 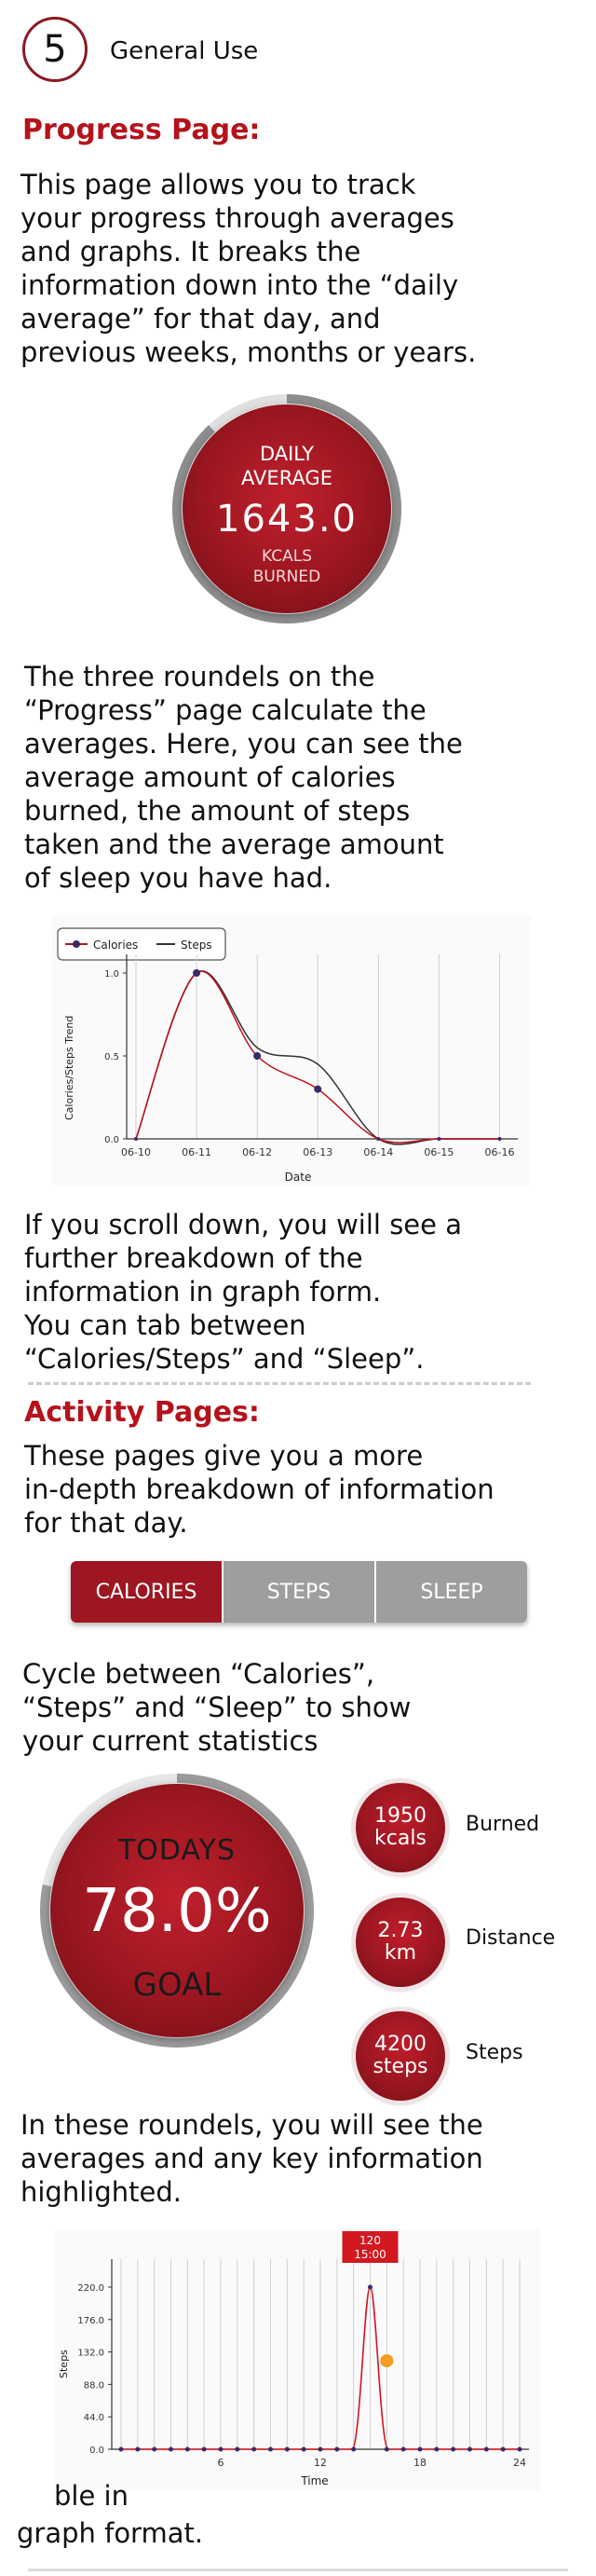 What do you see at coordinates (400, 2066) in the screenshot?
I see `stat-steps-unit: steps` at bounding box center [400, 2066].